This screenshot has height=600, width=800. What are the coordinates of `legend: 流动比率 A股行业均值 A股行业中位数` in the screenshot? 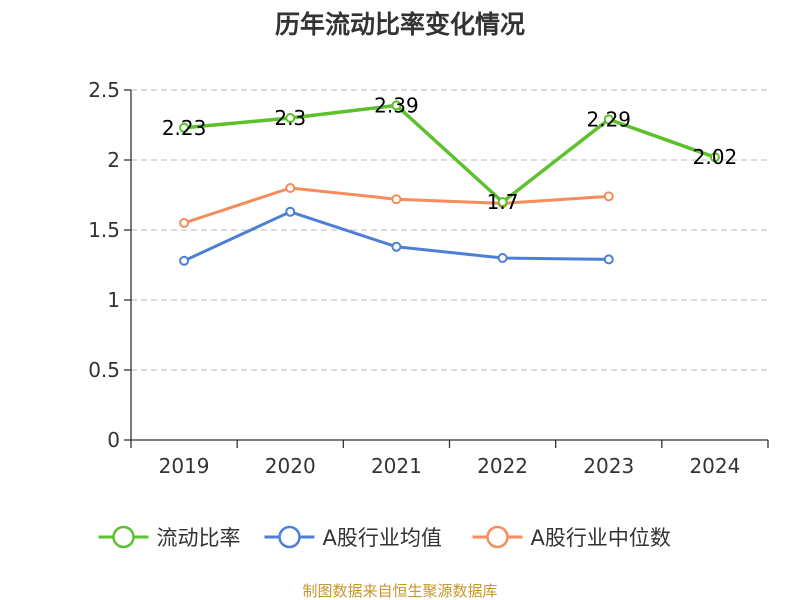 It's located at (384, 537).